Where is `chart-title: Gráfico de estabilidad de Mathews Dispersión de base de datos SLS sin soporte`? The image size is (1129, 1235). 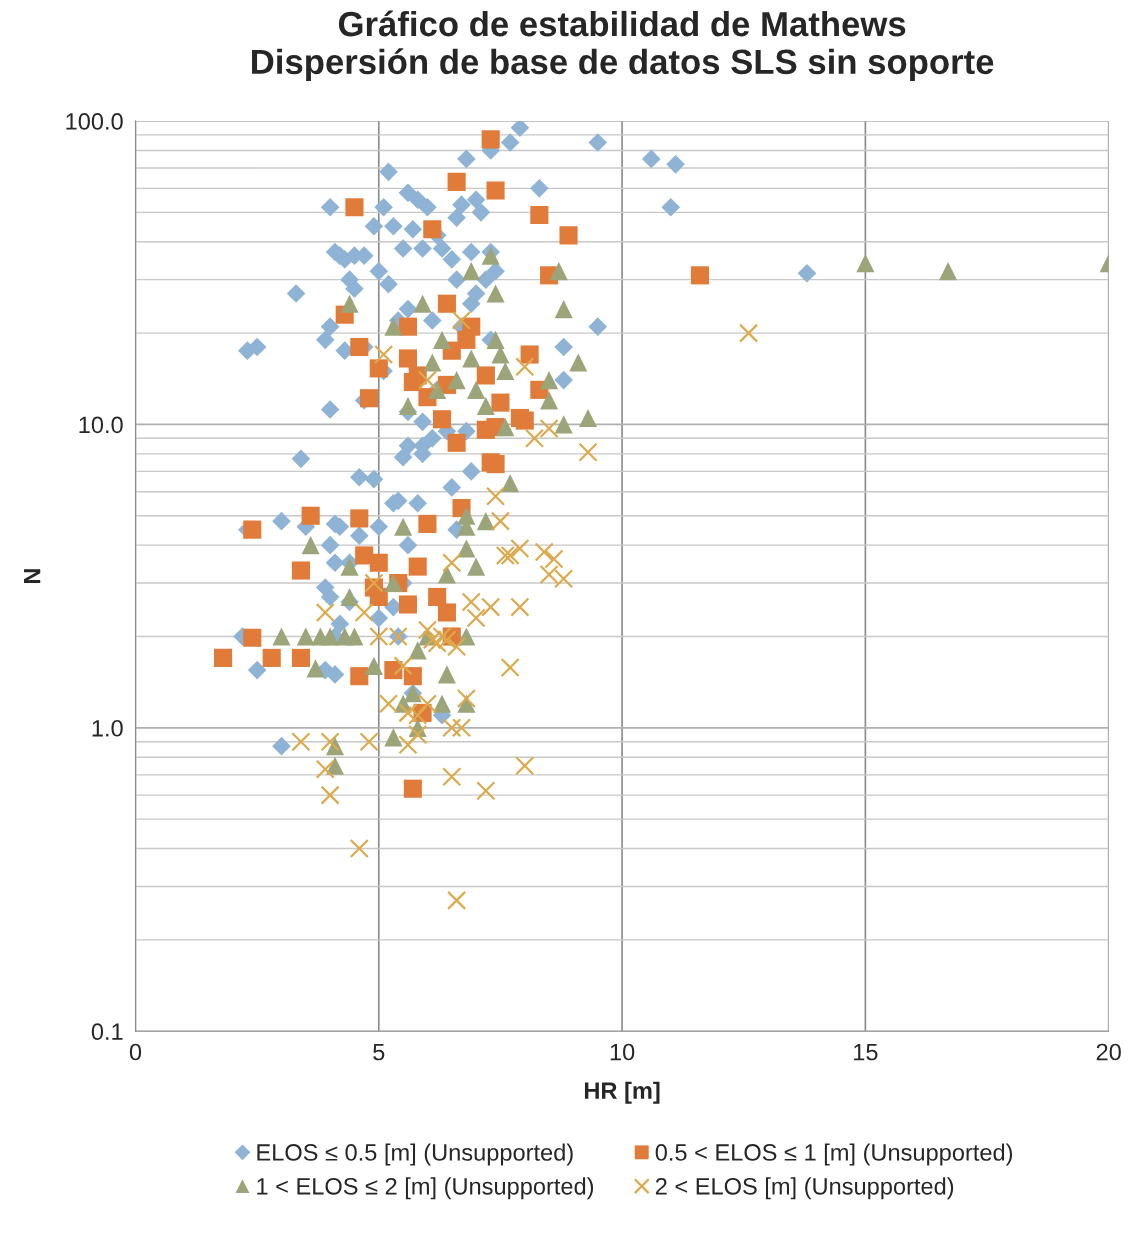 chart-title: Gráfico de estabilidad de Mathews Dispersión de base de datos SLS sin soporte is located at coordinates (623, 46).